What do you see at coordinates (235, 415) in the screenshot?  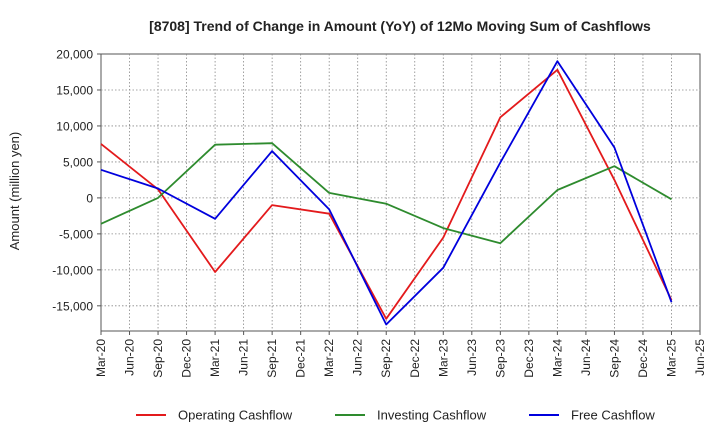 I see `legend-label-operating-cashflow: Operating Cashflow` at bounding box center [235, 415].